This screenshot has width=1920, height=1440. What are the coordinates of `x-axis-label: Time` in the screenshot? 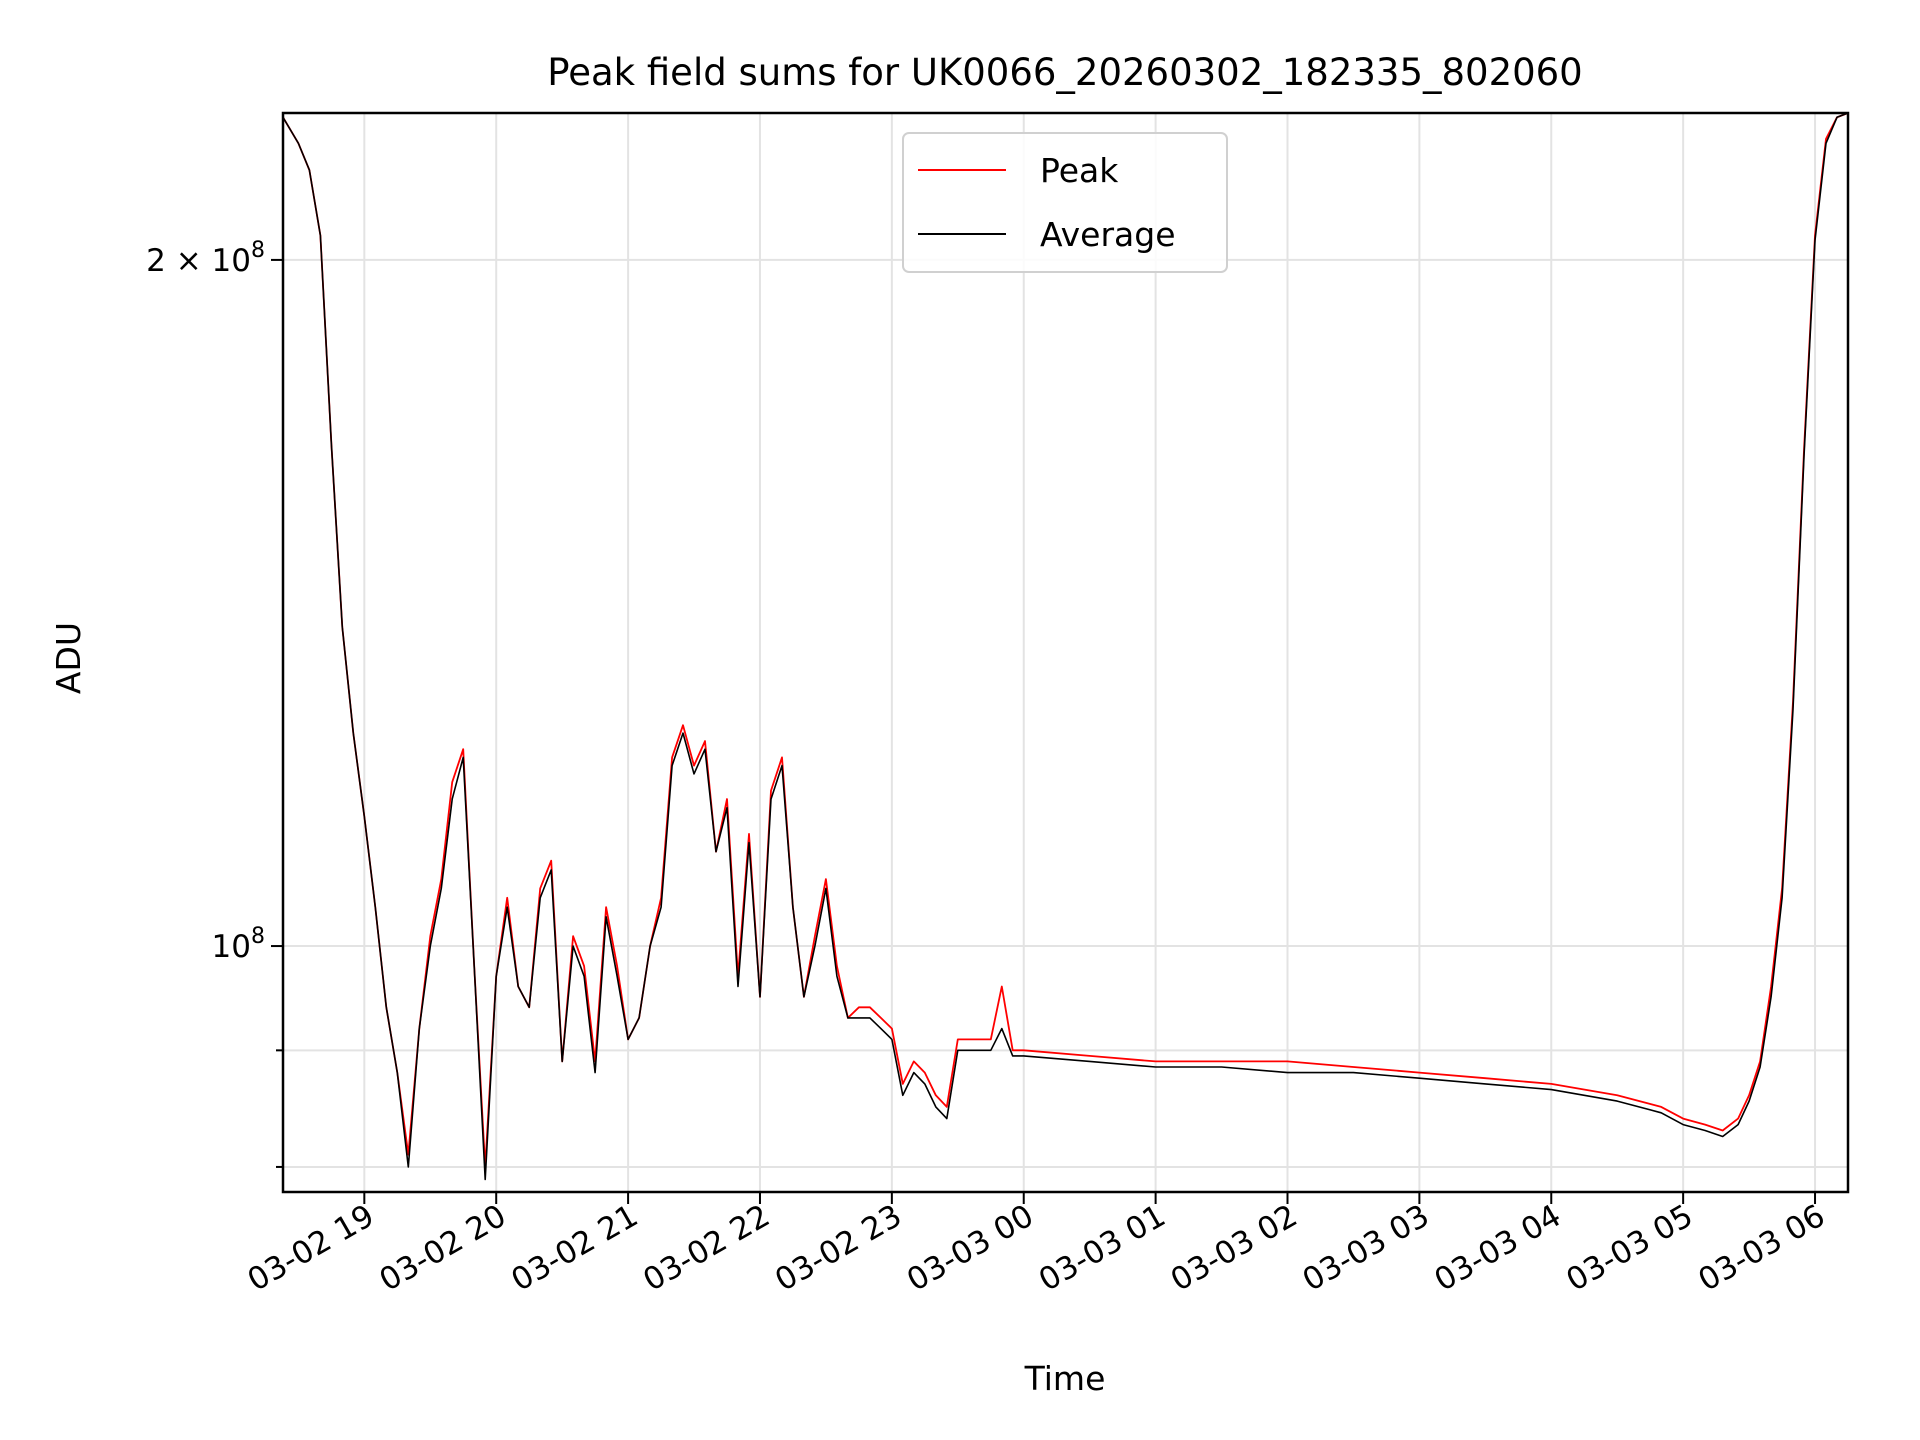 It's located at (1065, 1378).